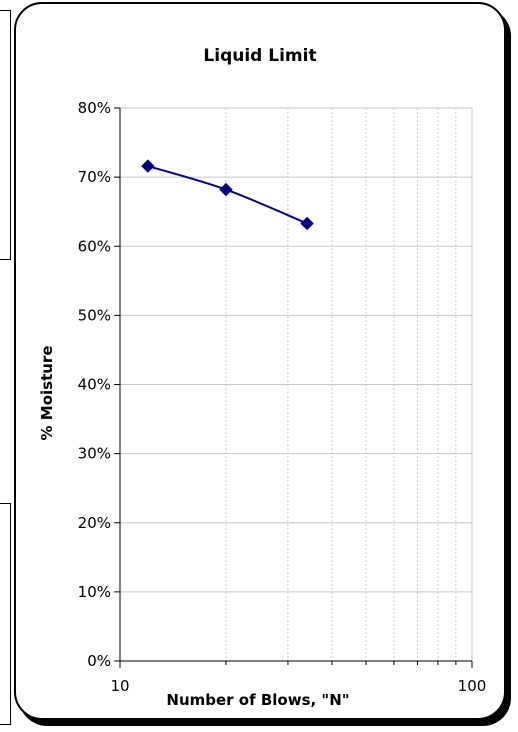 The height and width of the screenshot is (732, 518). I want to click on side-panel-border-top, so click(5, 135).